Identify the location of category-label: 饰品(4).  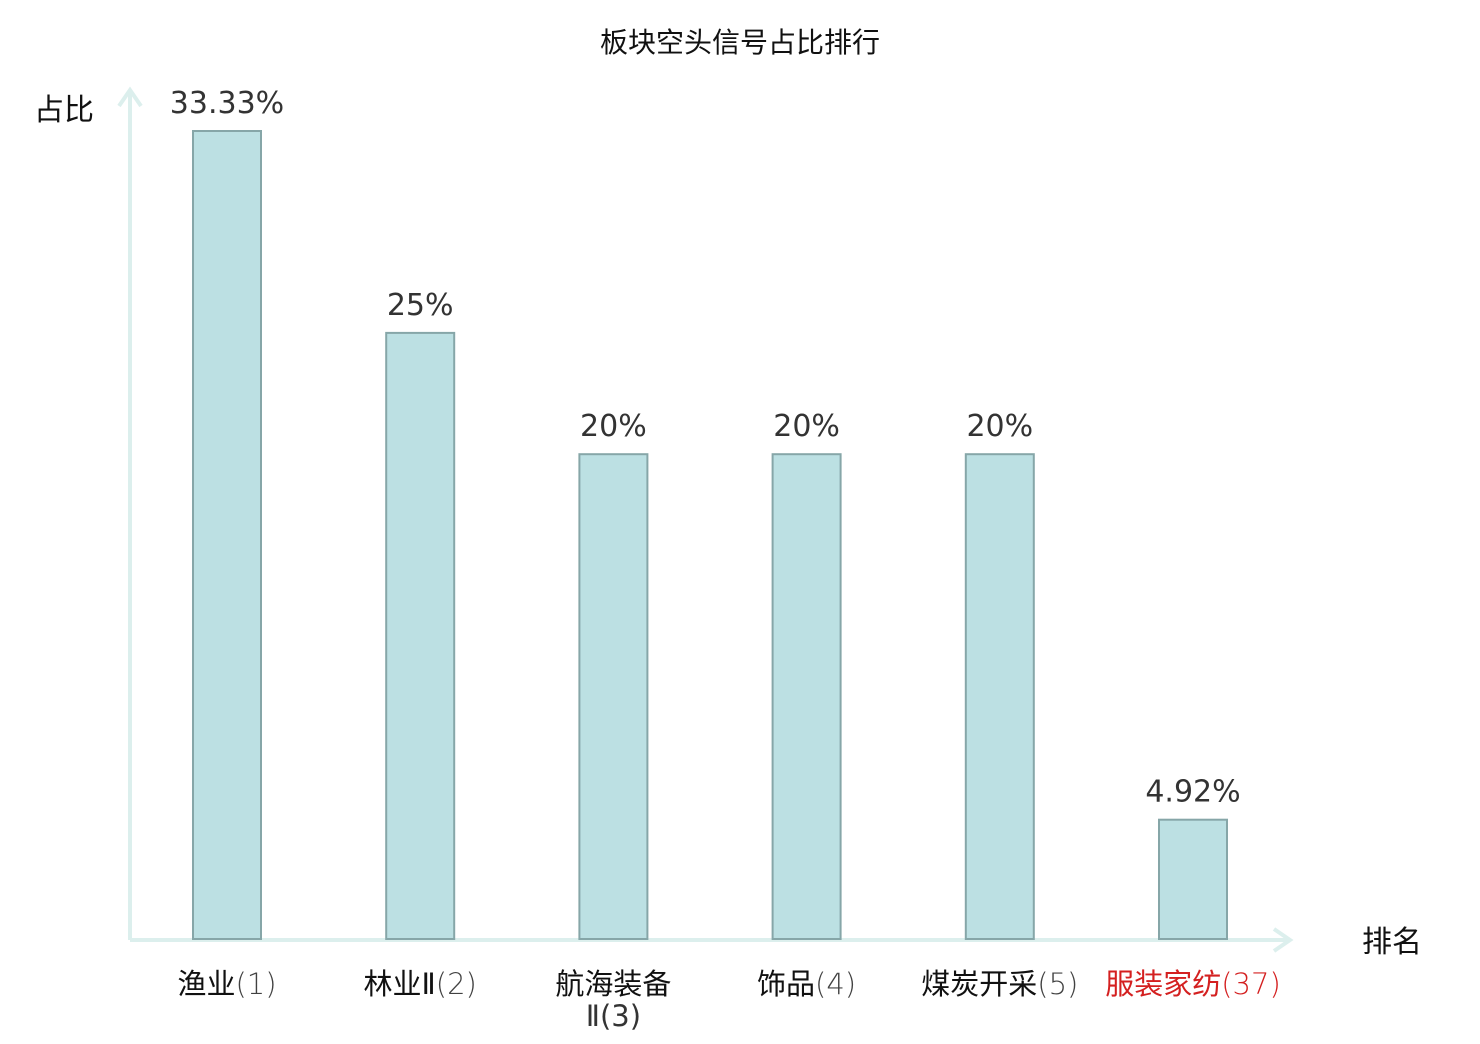
(806, 984).